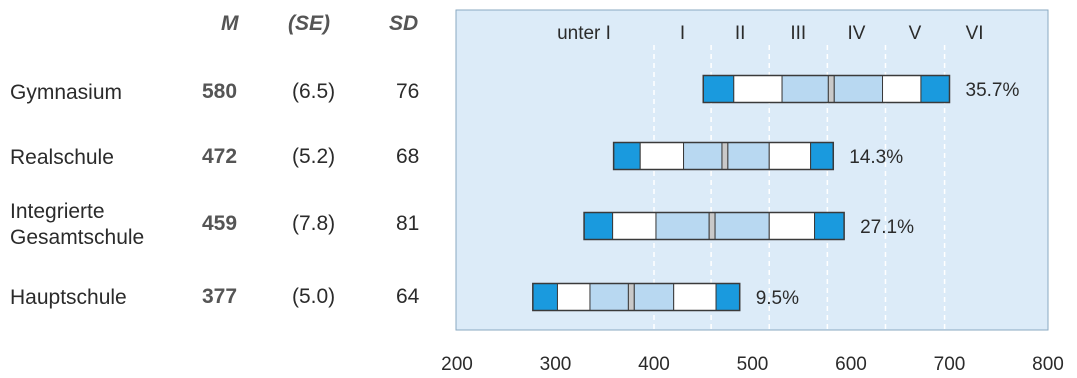 The height and width of the screenshot is (378, 1077). I want to click on row-label-realschule: Realschule, so click(62, 157).